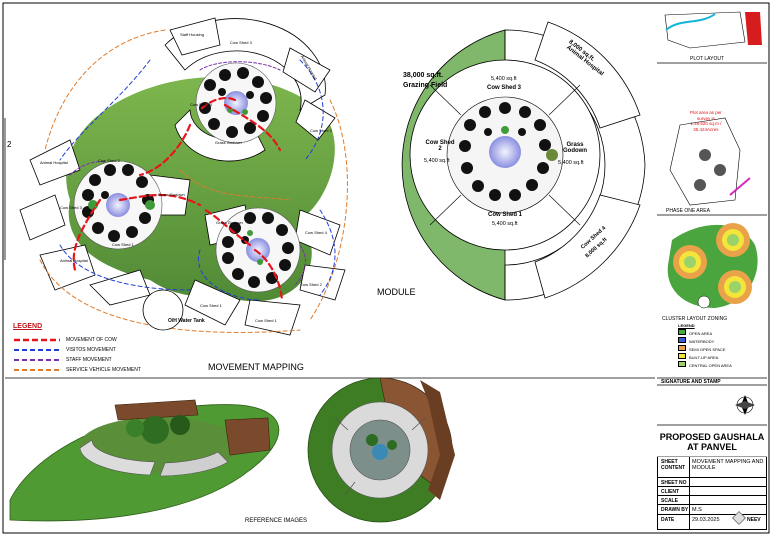 The height and width of the screenshot is (536, 772). What do you see at coordinates (175, 186) in the screenshot?
I see `green-trees` at bounding box center [175, 186].